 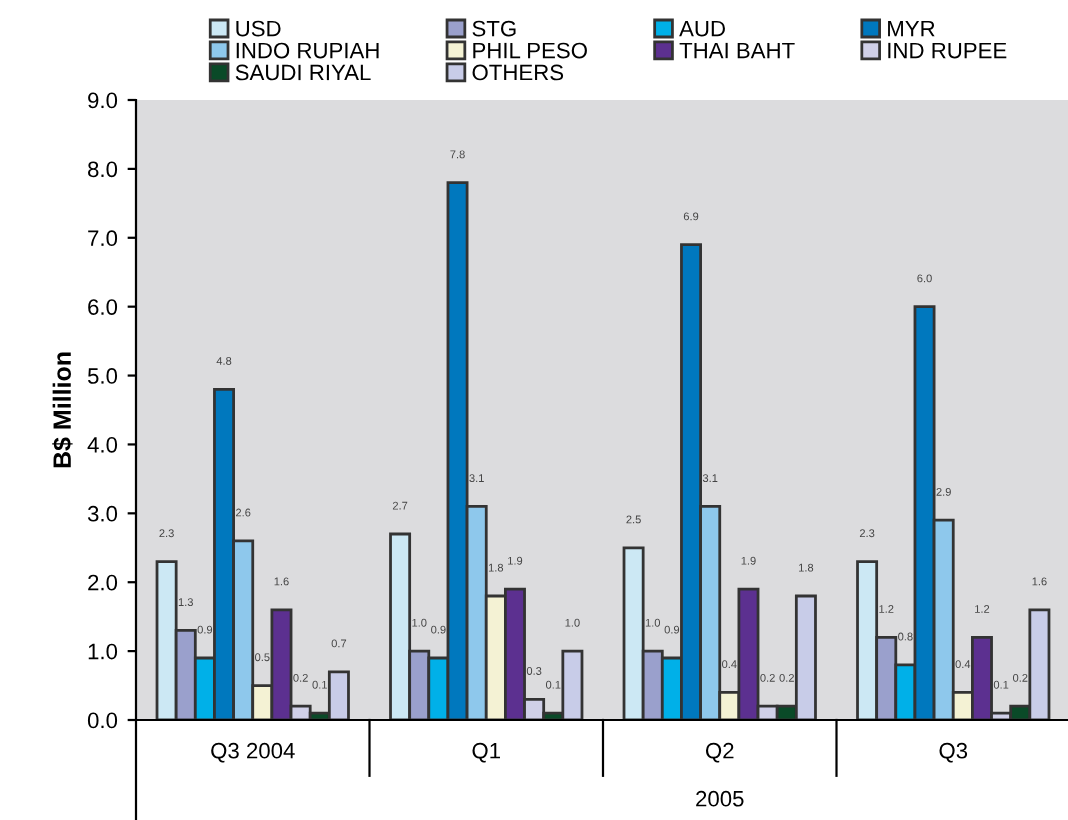 I want to click on legend-label: STG, so click(x=494, y=28).